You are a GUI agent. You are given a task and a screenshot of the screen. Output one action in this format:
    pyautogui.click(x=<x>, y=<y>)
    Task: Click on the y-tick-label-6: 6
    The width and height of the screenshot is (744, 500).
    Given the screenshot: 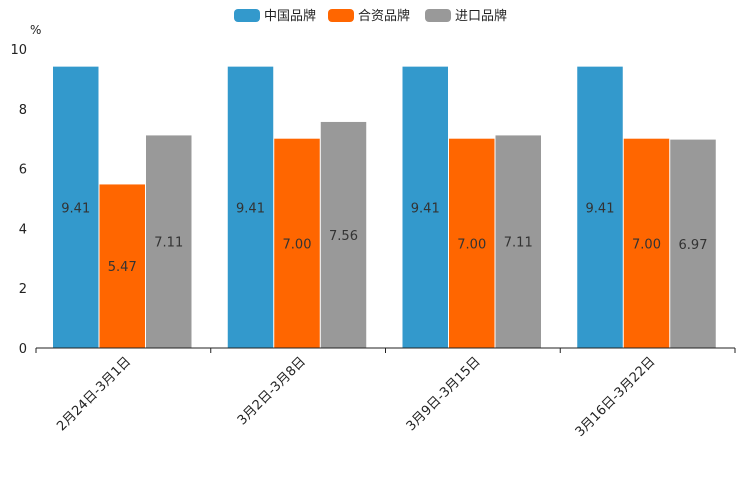 What is the action you would take?
    pyautogui.click(x=23, y=170)
    